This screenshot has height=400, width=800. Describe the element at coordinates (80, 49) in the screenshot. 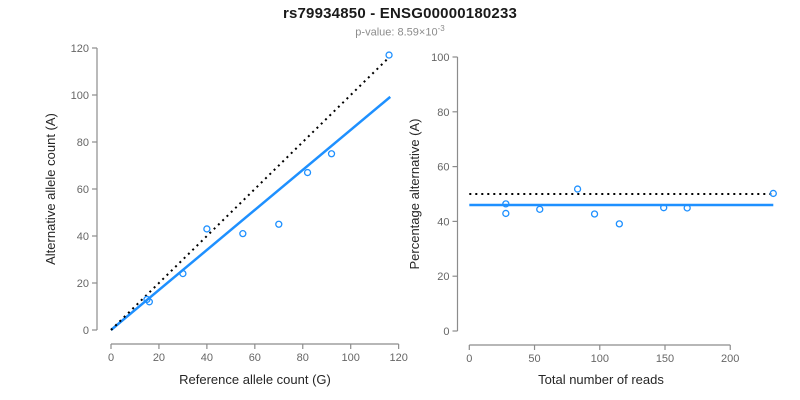

I see `y-tick-label: 120` at that location.